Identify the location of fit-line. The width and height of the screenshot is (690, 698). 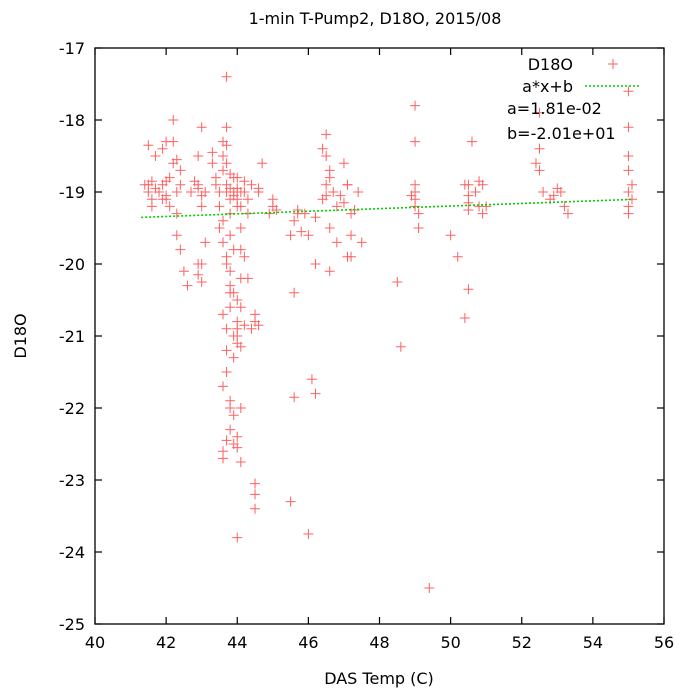
(387, 208).